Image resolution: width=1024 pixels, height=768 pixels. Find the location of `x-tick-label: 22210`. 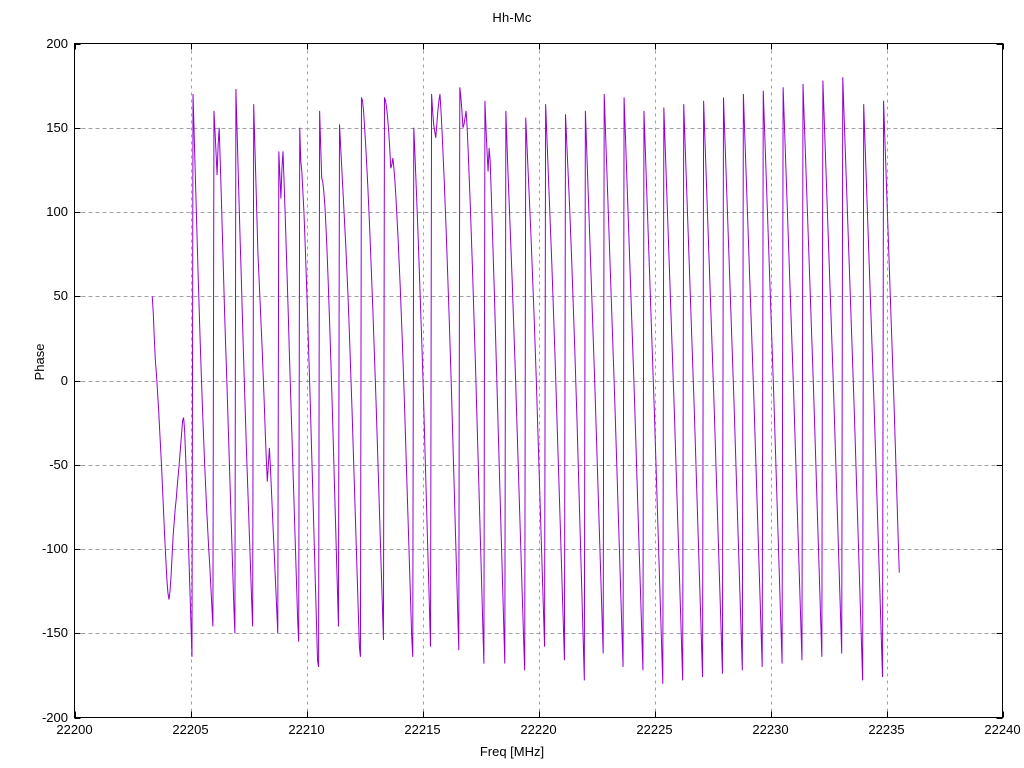

x-tick-label: 22210 is located at coordinates (306, 729).